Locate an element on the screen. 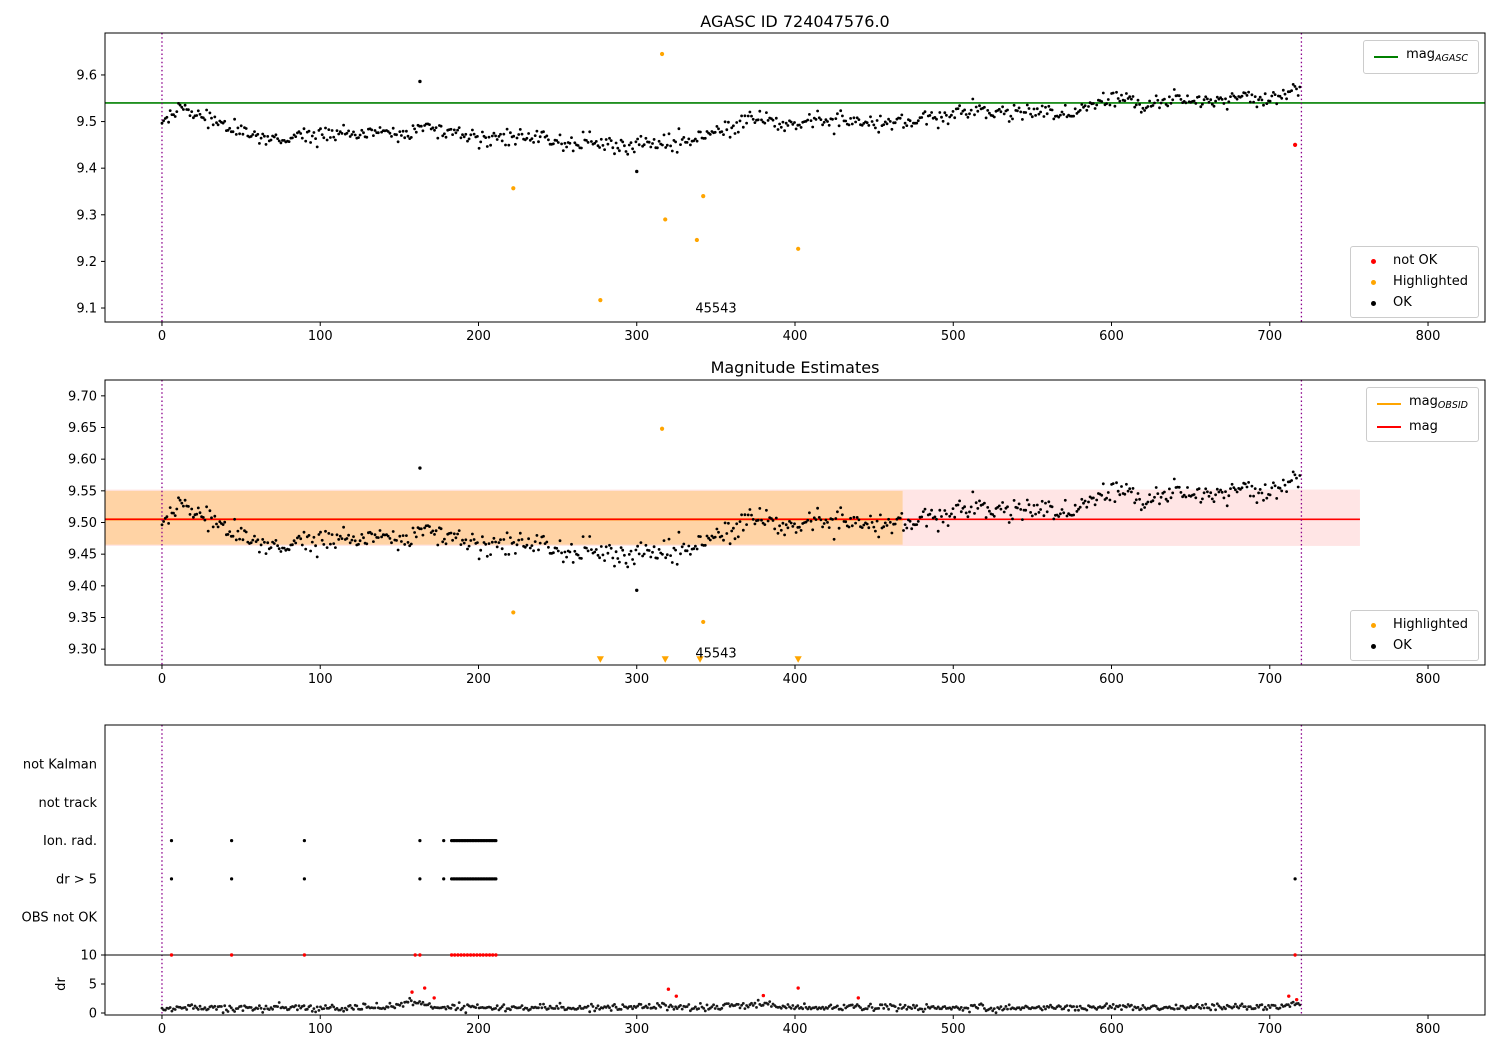 This screenshot has height=1050, width=1500. chart2-marker-legend-entry: OK is located at coordinates (1414, 646).